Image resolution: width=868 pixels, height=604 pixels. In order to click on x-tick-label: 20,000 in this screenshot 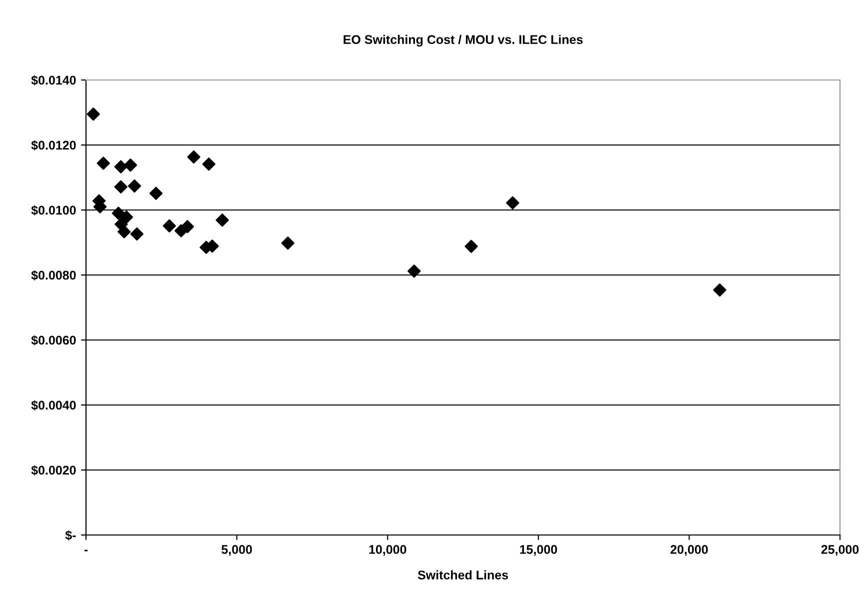, I will do `click(689, 550)`.